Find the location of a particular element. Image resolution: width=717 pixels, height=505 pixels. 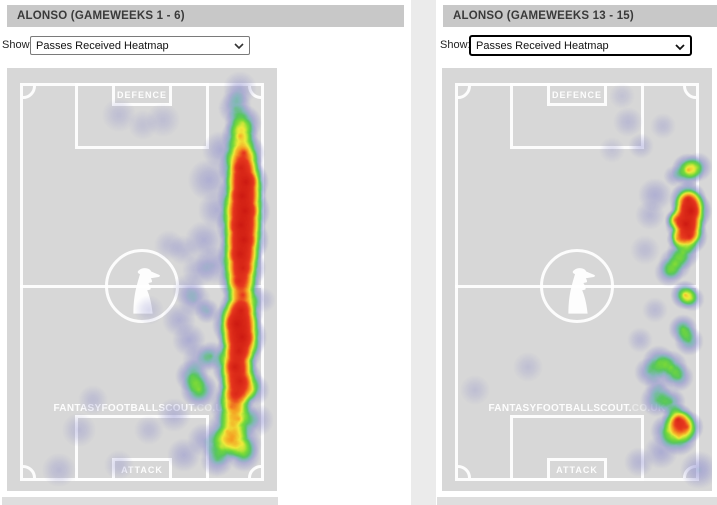

panel-title: ALONSO (GAMEWEEKS 1 - 6) is located at coordinates (205, 16).